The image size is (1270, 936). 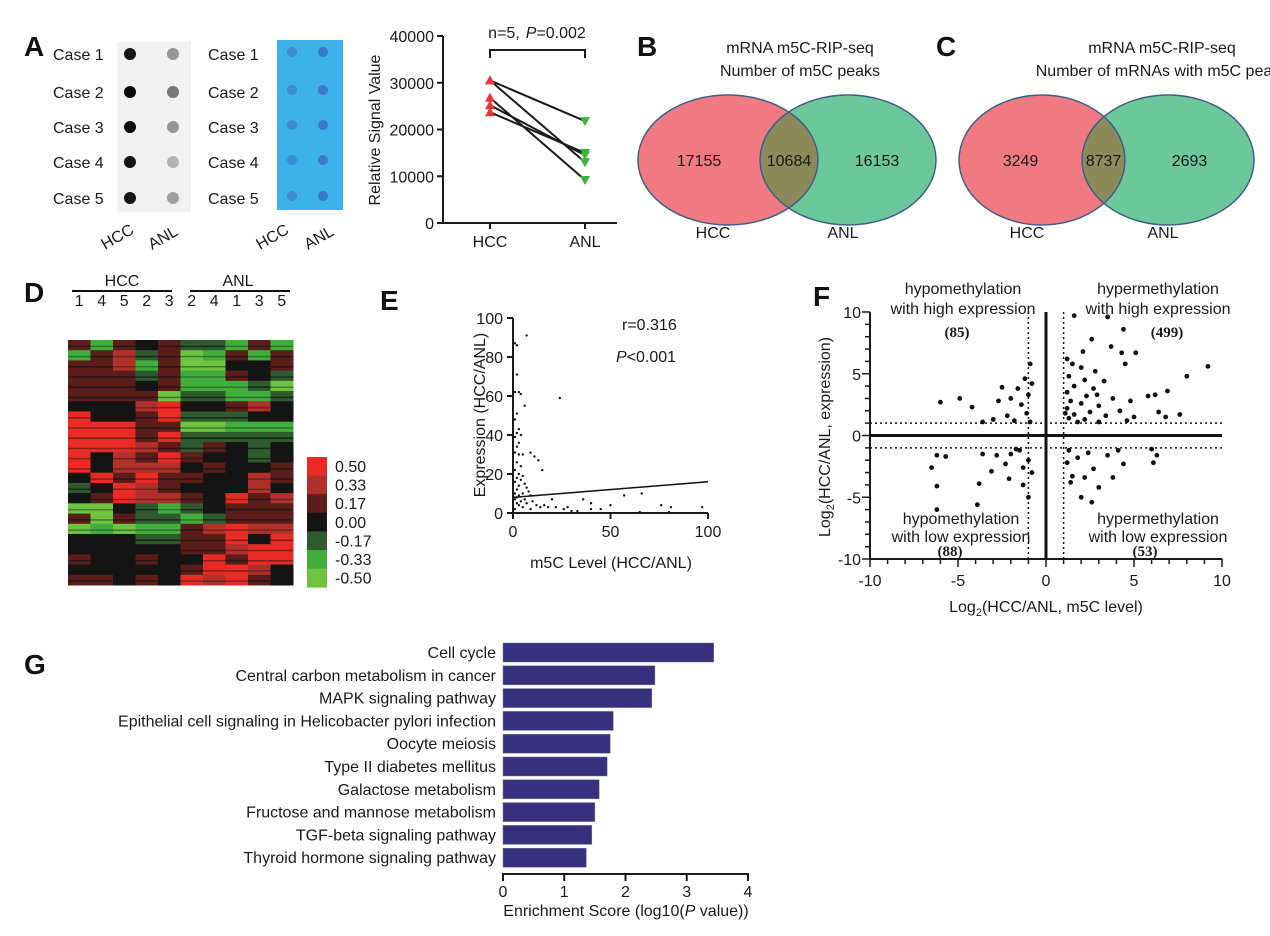 What do you see at coordinates (1046, 581) in the screenshot?
I see `x-tick-label: 0` at bounding box center [1046, 581].